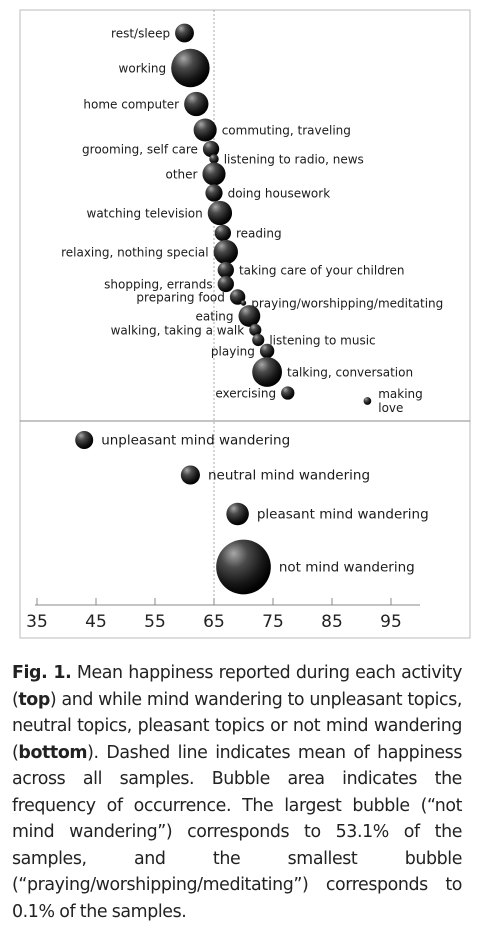  What do you see at coordinates (214, 159) in the screenshot?
I see `bubble-listening-to-radio-news` at bounding box center [214, 159].